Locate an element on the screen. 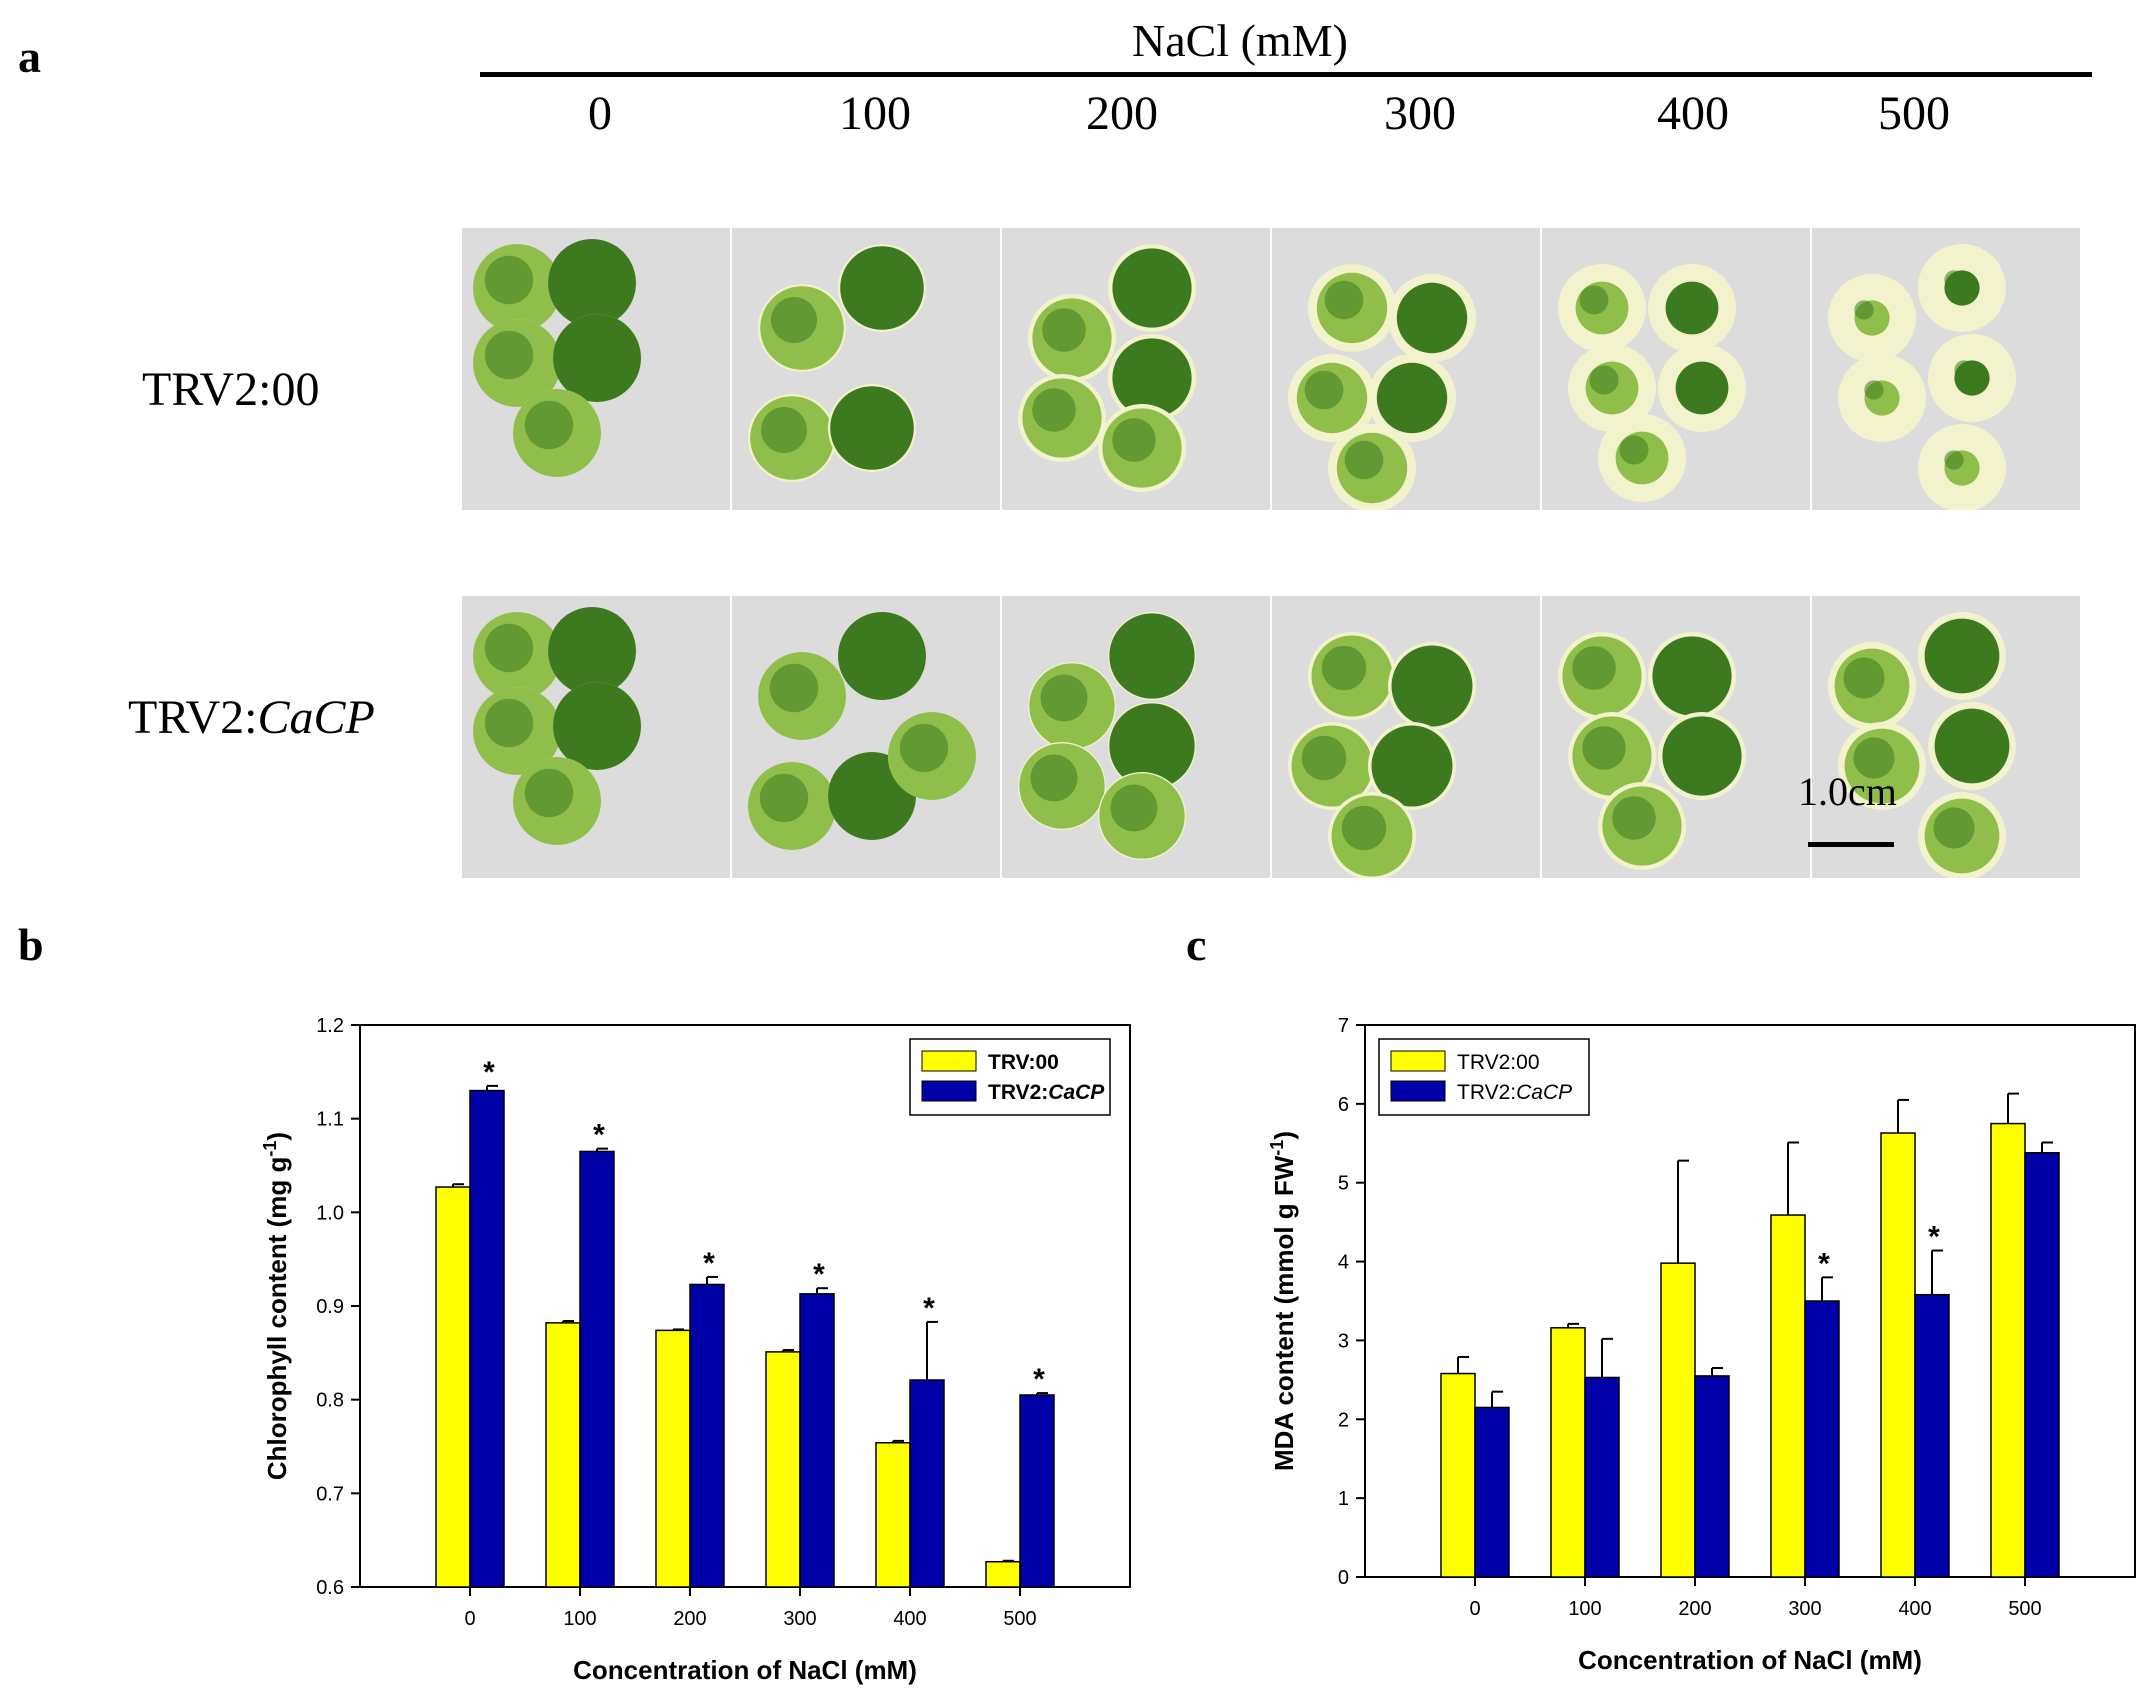  legend: TRV2:00 TRV2:CaCP is located at coordinates (1484, 1077).